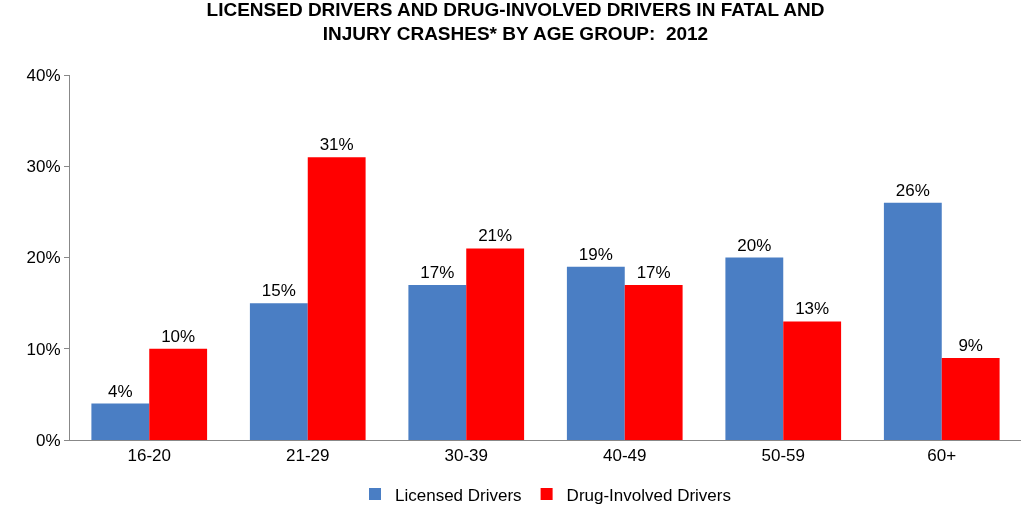 The image size is (1031, 522). What do you see at coordinates (648, 495) in the screenshot?
I see `legend-label: Drug-Involved Drivers` at bounding box center [648, 495].